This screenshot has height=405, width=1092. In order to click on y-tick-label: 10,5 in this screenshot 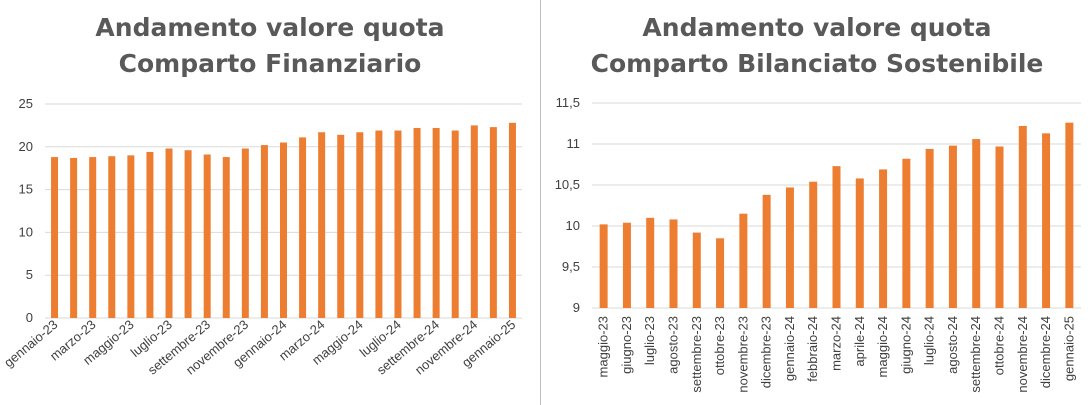, I will do `click(567, 184)`.